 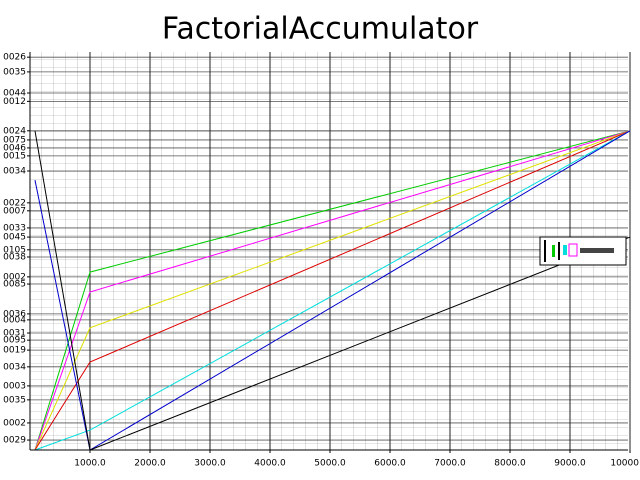 What do you see at coordinates (14, 131) in the screenshot?
I see `y-tick-label: 0024` at bounding box center [14, 131].